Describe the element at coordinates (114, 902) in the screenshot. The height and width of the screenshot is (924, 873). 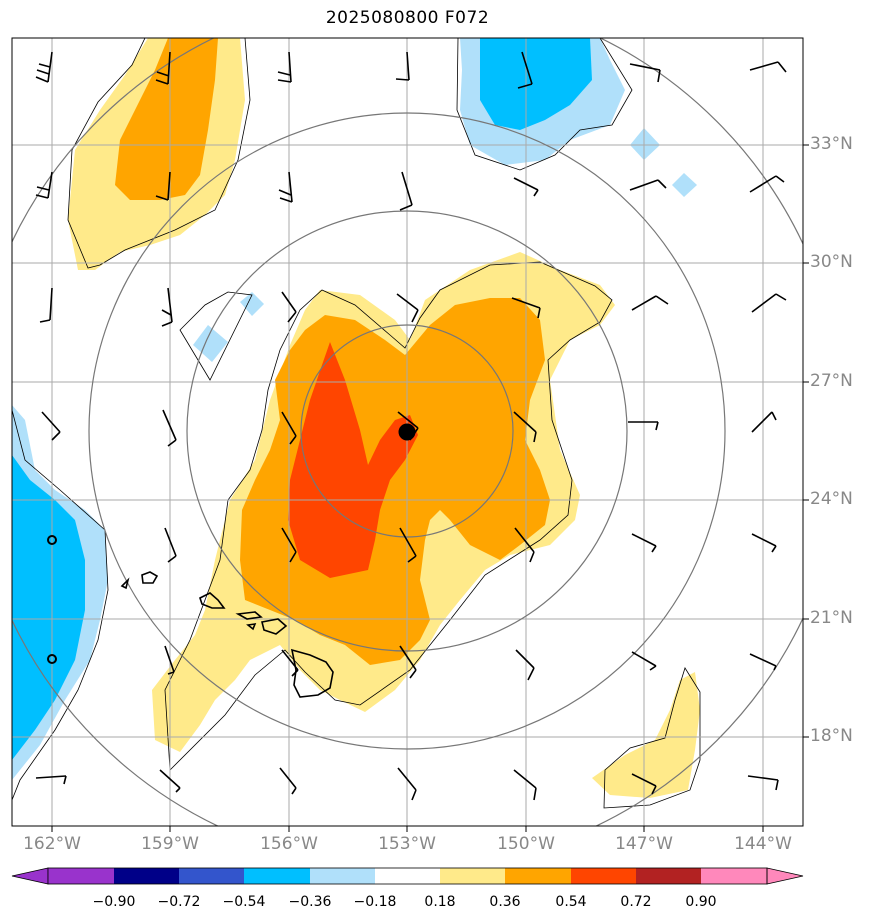
I see `colorbar-tick-1: −0.90` at that location.